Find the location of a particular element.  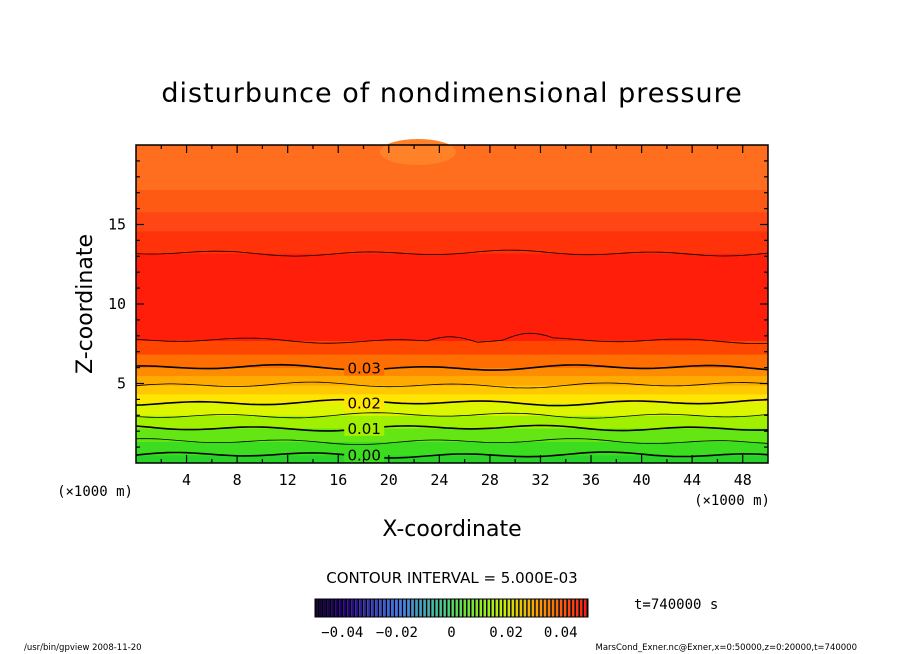

colorbar-tick-label: 0.04 is located at coordinates (561, 633).